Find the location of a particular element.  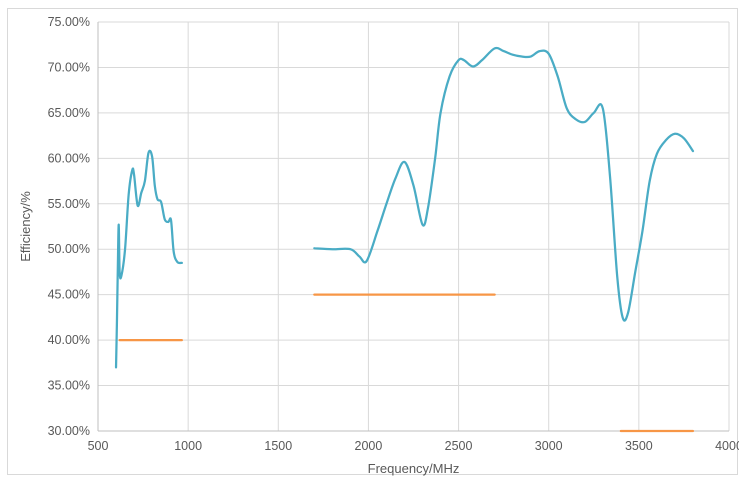

x-tick-label: 2500 is located at coordinates (459, 446).